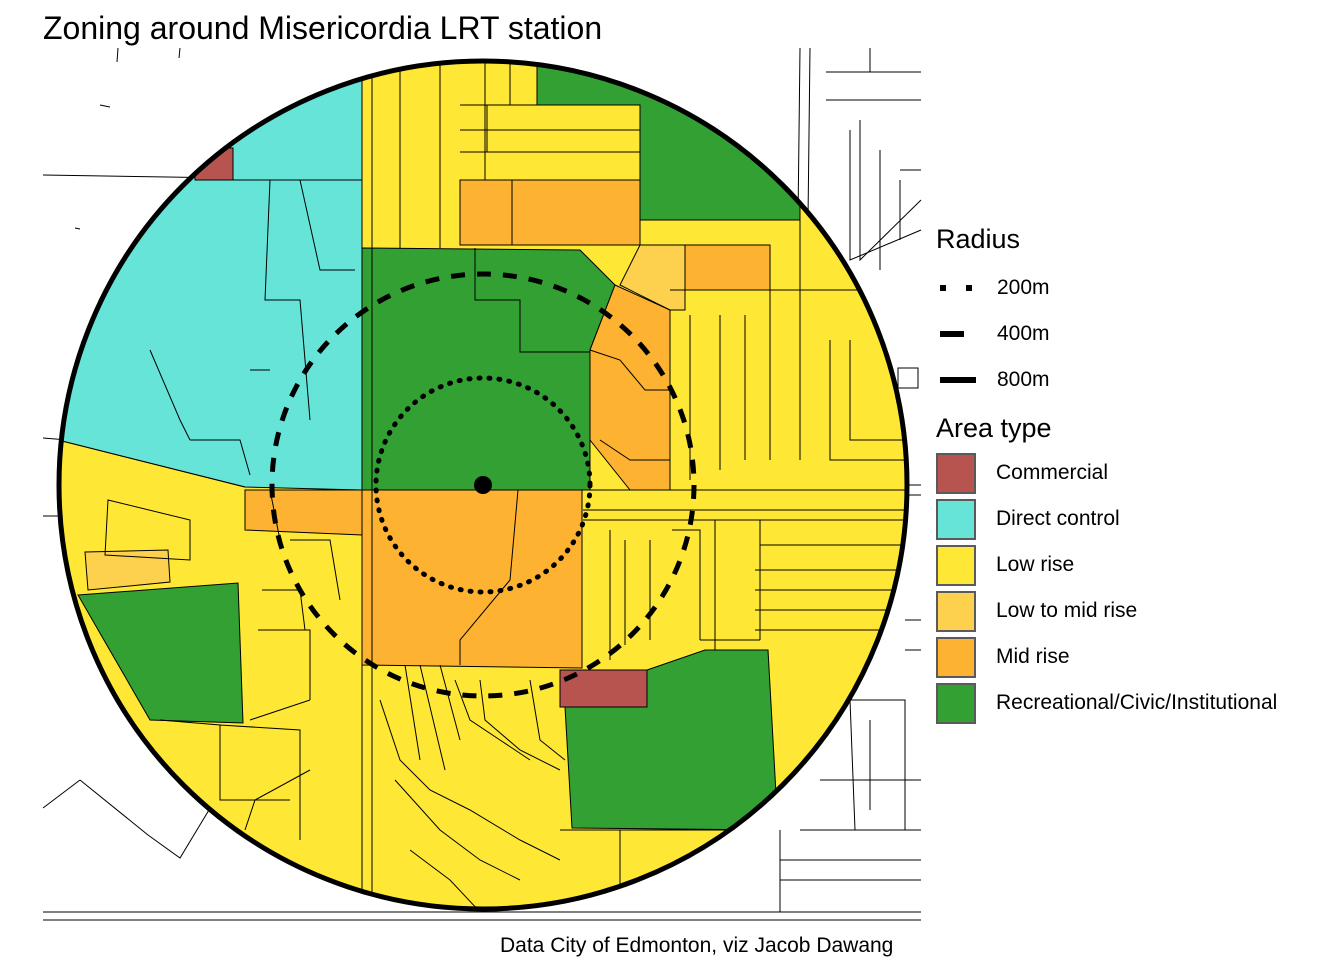 The width and height of the screenshot is (1344, 960). I want to click on zone-low-to-mid-rise-ne, so click(652, 277).